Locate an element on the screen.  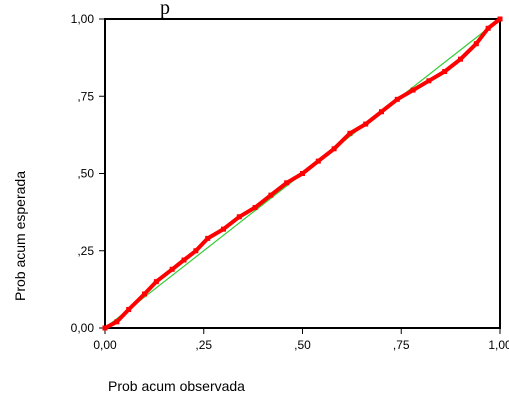
x-axis-title: Prob acum observada is located at coordinates (176, 386).